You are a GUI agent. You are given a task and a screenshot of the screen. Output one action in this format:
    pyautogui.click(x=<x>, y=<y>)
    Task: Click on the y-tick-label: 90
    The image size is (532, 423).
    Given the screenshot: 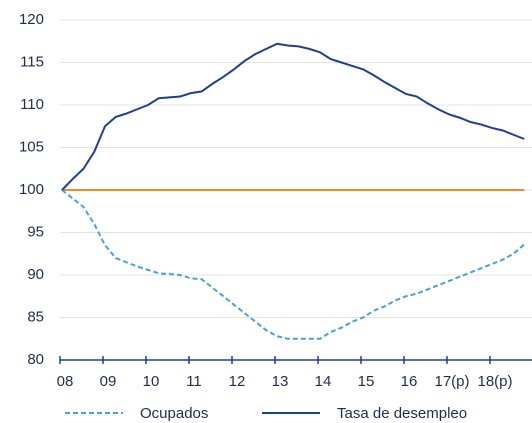 What is the action you would take?
    pyautogui.click(x=35, y=274)
    